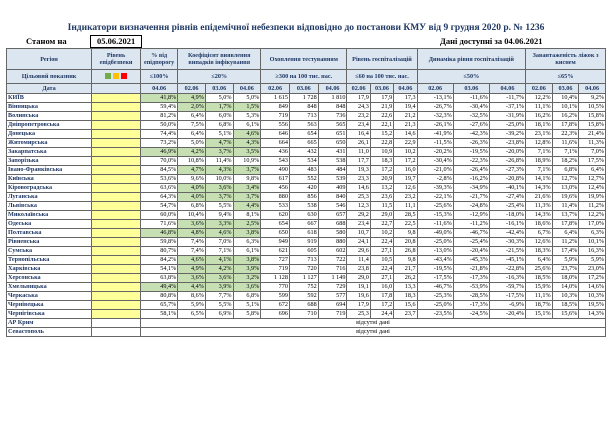  What do you see at coordinates (159, 233) in the screenshot?
I see `data-cell: 46,8%` at bounding box center [159, 233].